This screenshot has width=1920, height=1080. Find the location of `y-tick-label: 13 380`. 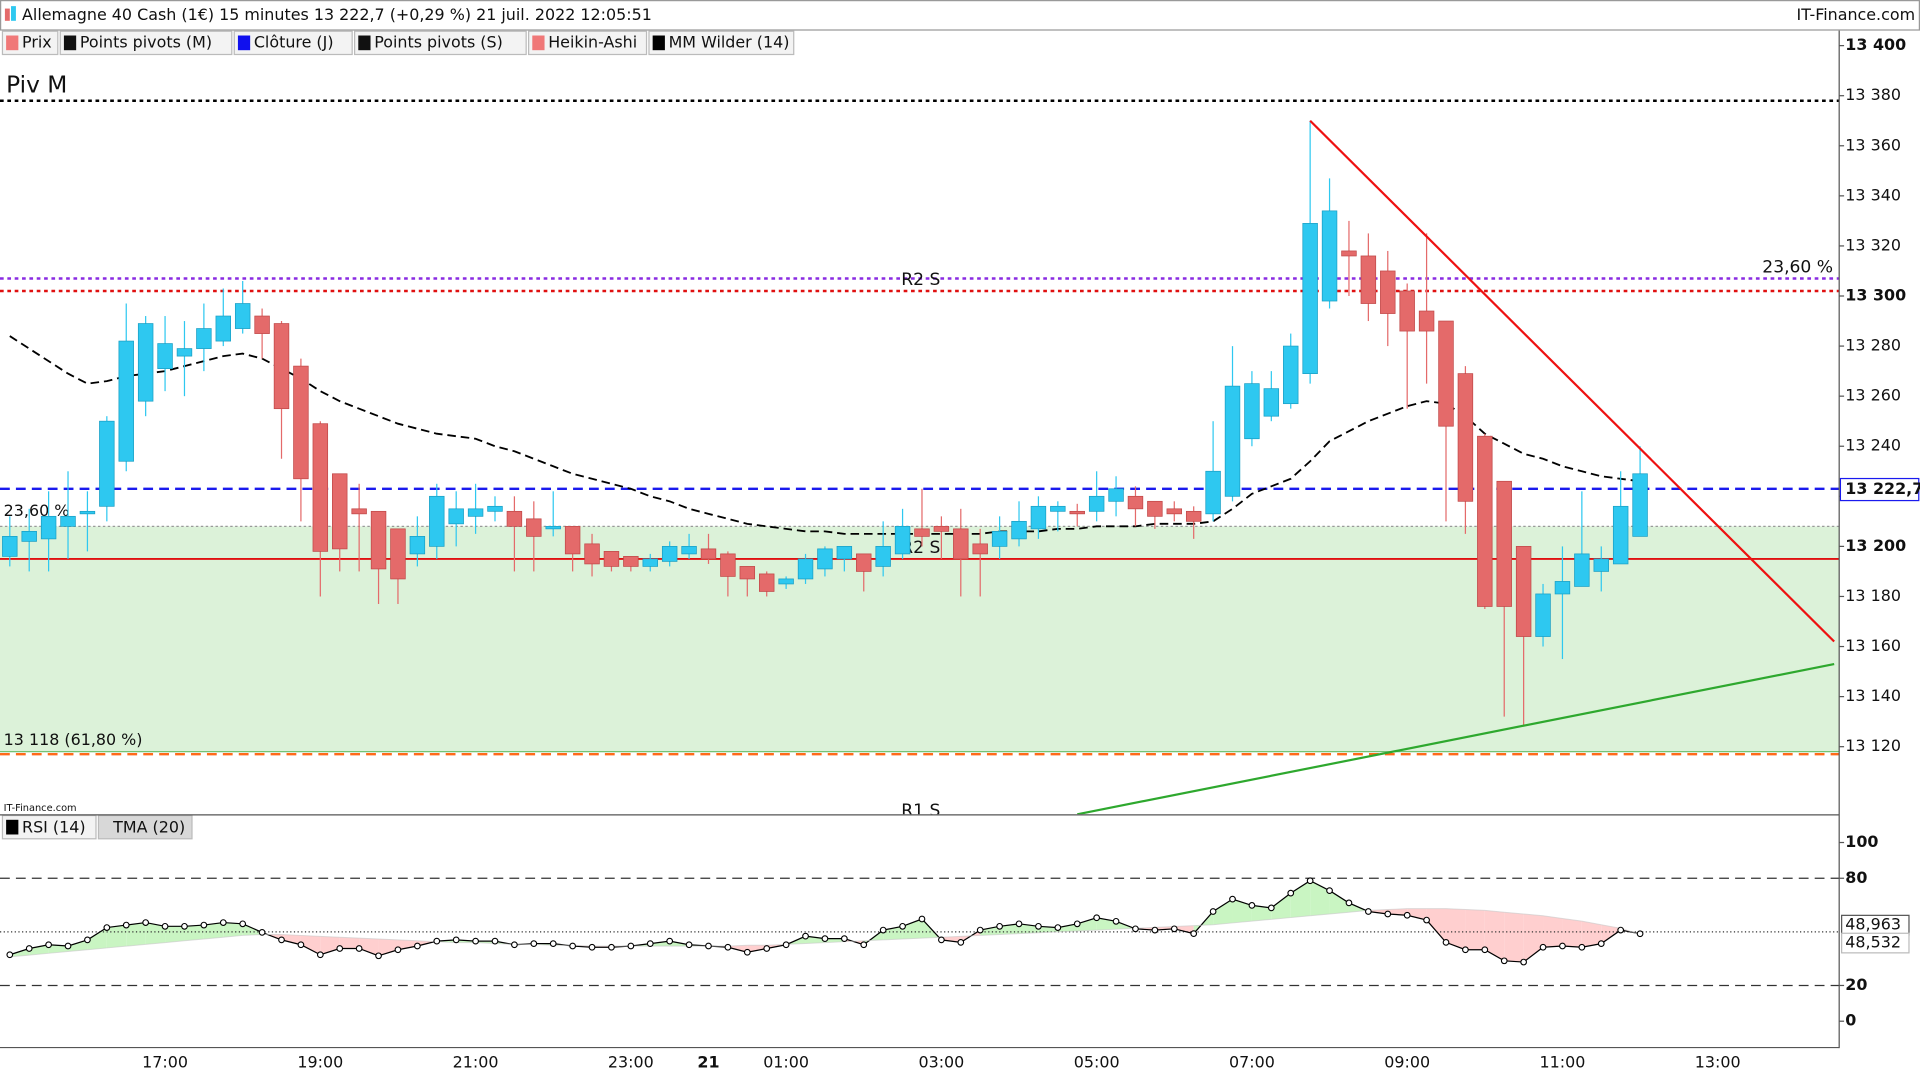

y-tick-label: 13 380 is located at coordinates (1873, 94).